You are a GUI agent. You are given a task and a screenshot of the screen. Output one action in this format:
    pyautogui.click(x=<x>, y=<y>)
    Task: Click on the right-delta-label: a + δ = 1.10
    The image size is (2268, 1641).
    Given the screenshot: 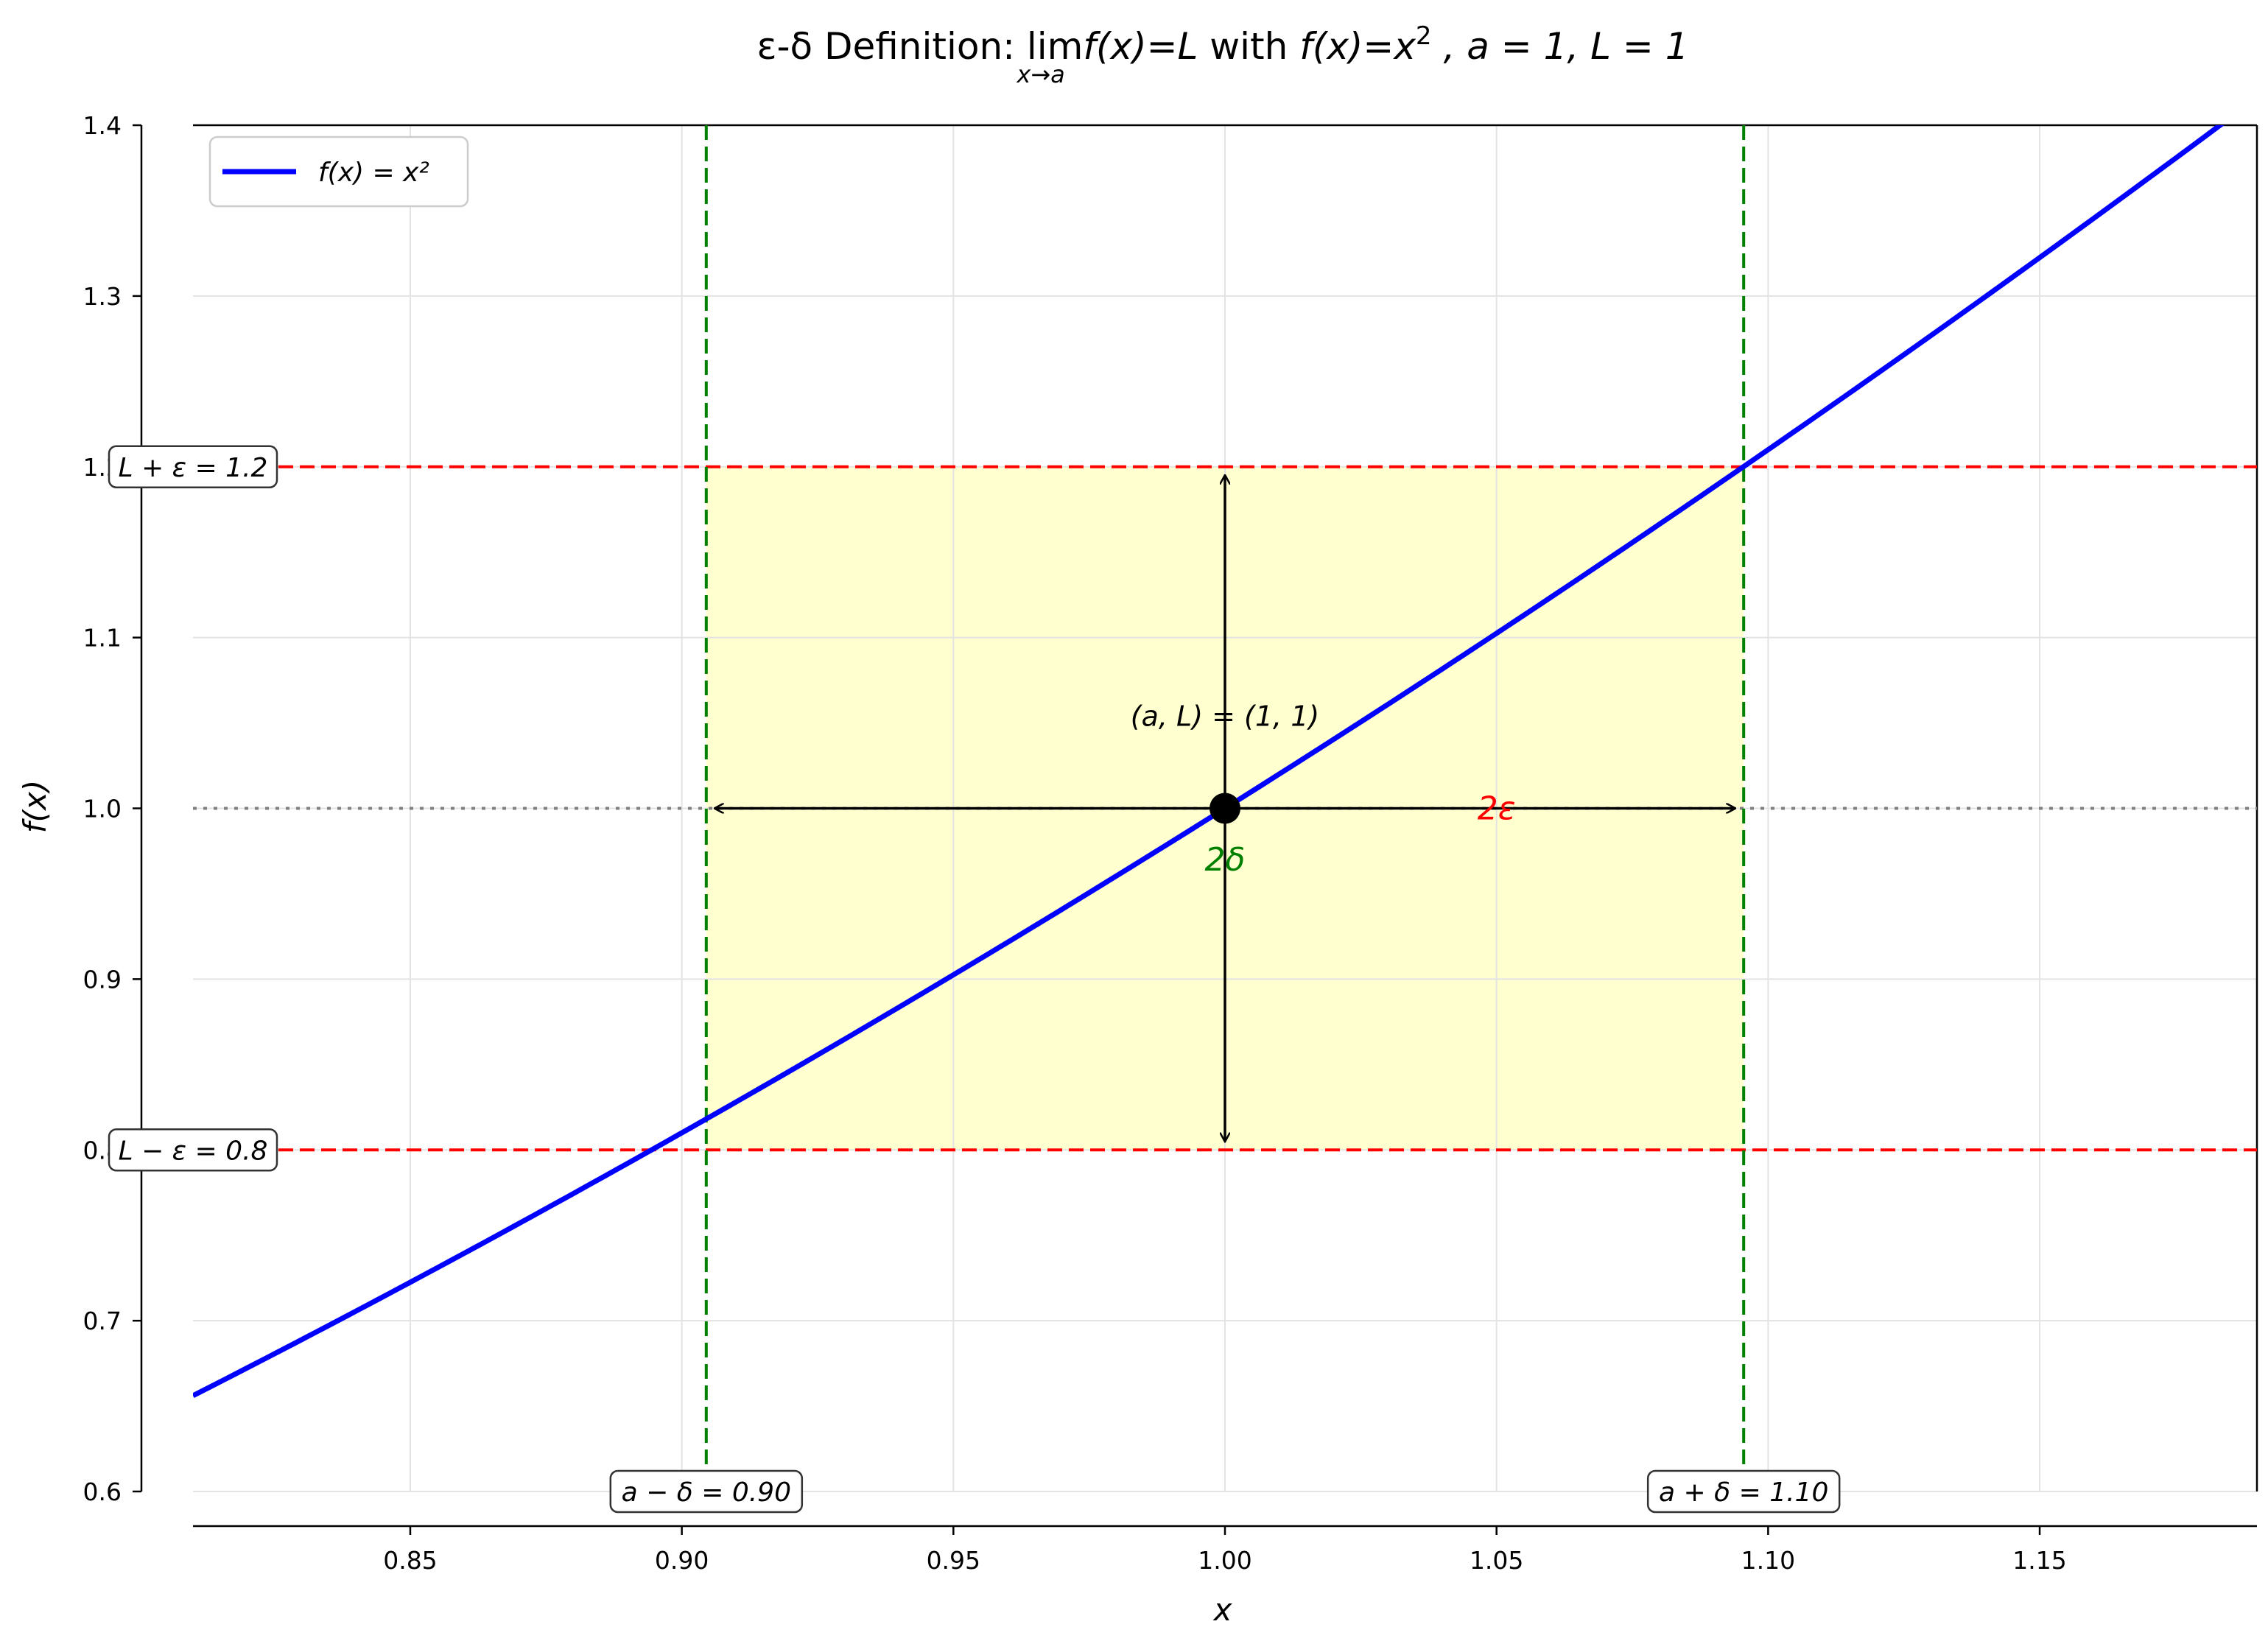 What is the action you would take?
    pyautogui.click(x=1743, y=1492)
    